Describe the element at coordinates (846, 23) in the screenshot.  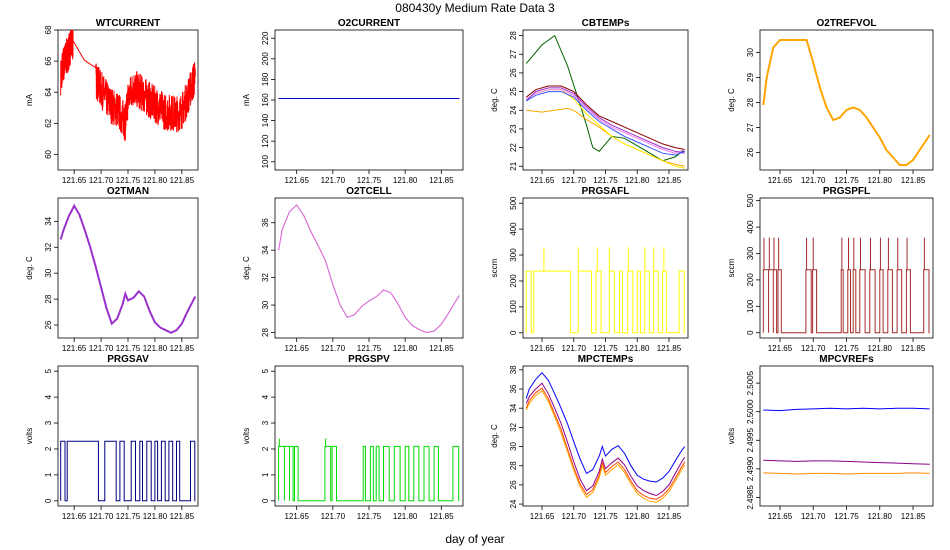
I see `panel-title: O2TREFVOL` at that location.